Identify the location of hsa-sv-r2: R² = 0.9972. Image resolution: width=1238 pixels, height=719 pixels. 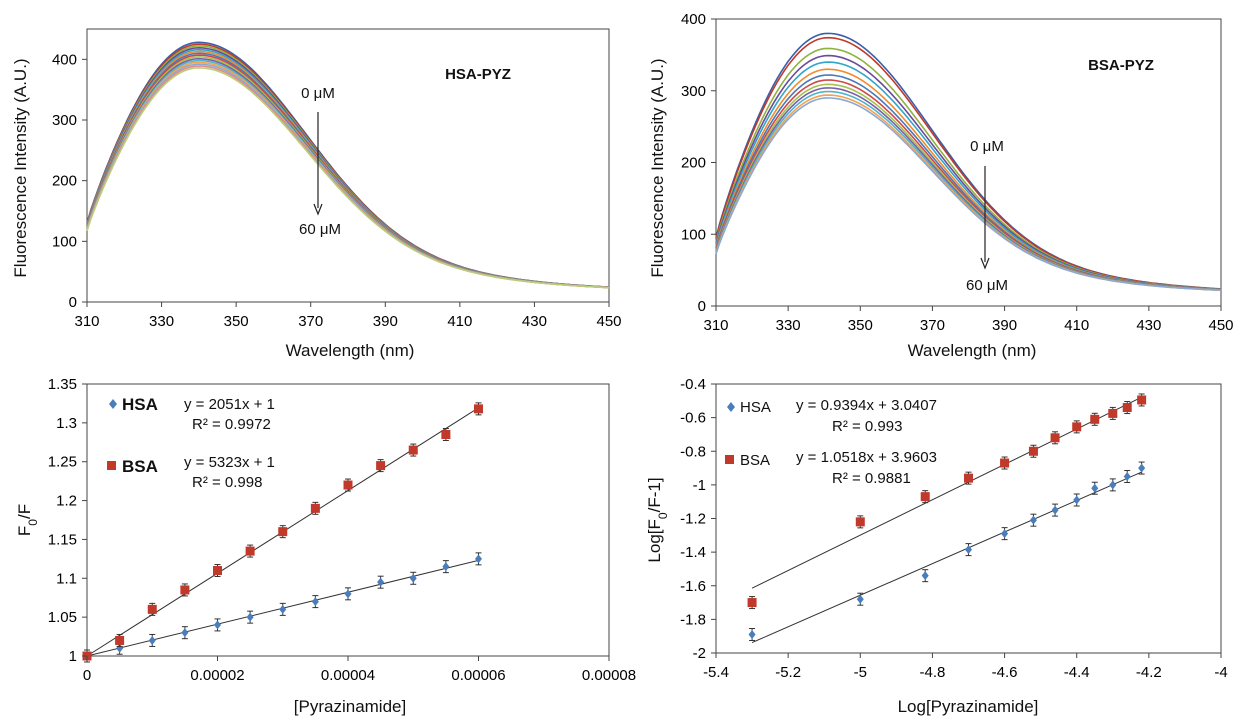
(231, 424).